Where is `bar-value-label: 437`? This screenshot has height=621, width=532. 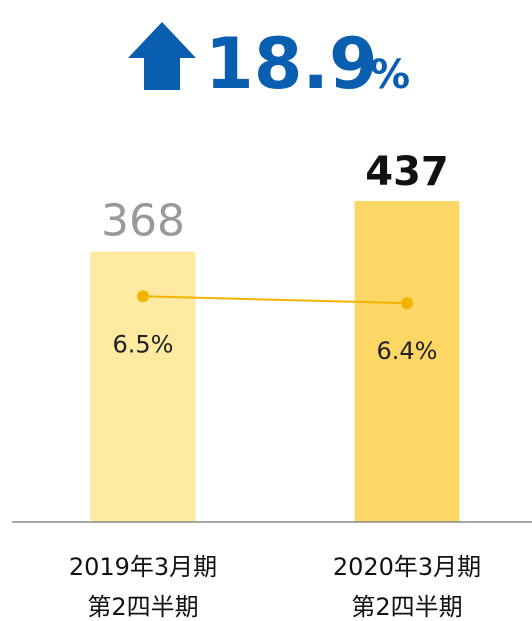 bar-value-label: 437 is located at coordinates (407, 172).